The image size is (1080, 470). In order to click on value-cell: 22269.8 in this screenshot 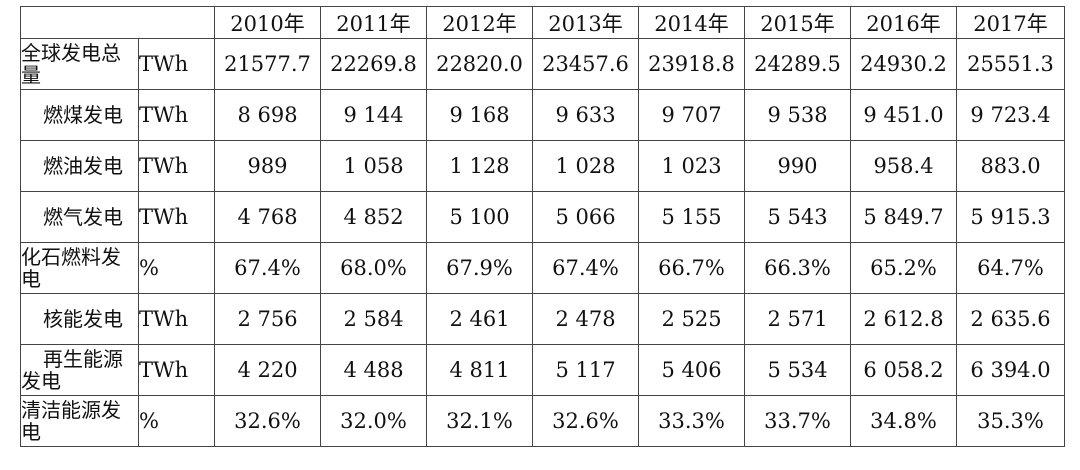, I will do `click(373, 64)`.